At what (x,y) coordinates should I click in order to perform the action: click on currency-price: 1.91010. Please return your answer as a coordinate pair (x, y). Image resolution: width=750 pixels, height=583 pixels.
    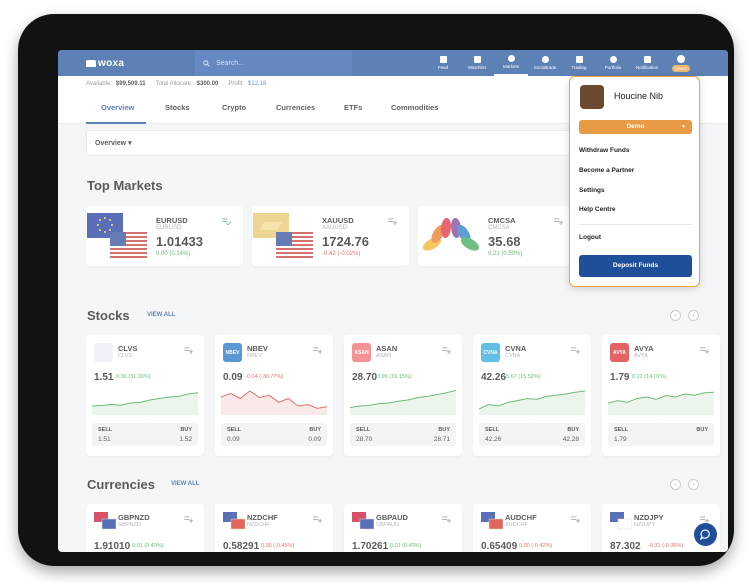
    Looking at the image, I should click on (112, 546).